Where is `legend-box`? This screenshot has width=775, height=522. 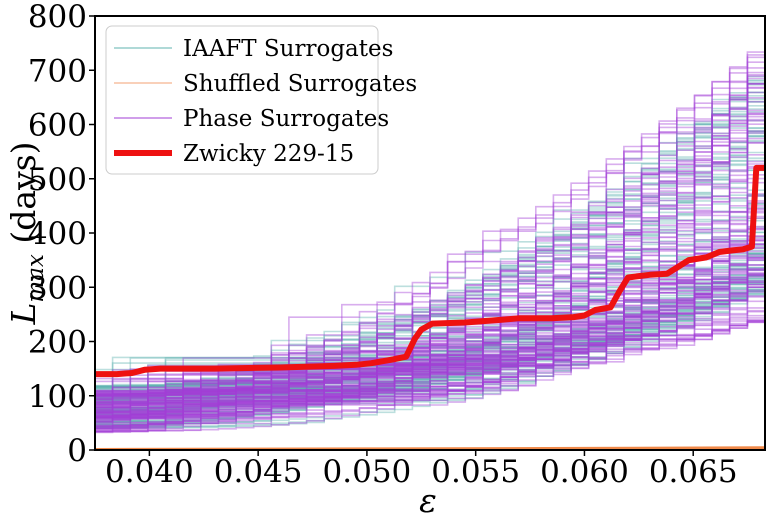
legend-box is located at coordinates (242, 100).